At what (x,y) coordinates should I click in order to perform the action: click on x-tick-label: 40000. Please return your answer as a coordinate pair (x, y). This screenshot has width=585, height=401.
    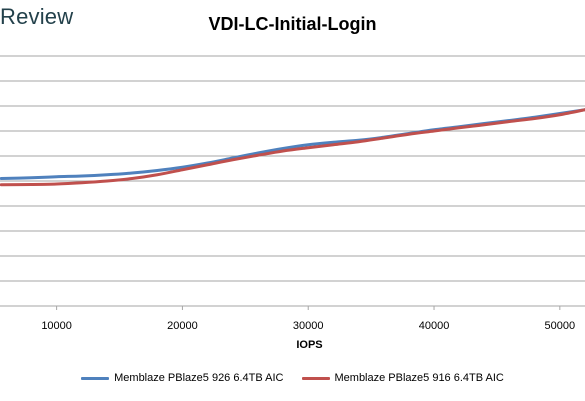
    Looking at the image, I should click on (434, 326).